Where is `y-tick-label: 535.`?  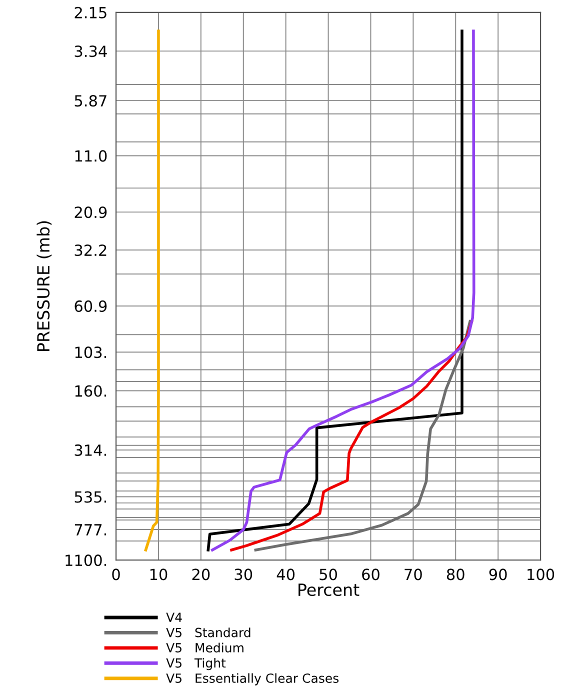
y-tick-label: 535. is located at coordinates (90, 497).